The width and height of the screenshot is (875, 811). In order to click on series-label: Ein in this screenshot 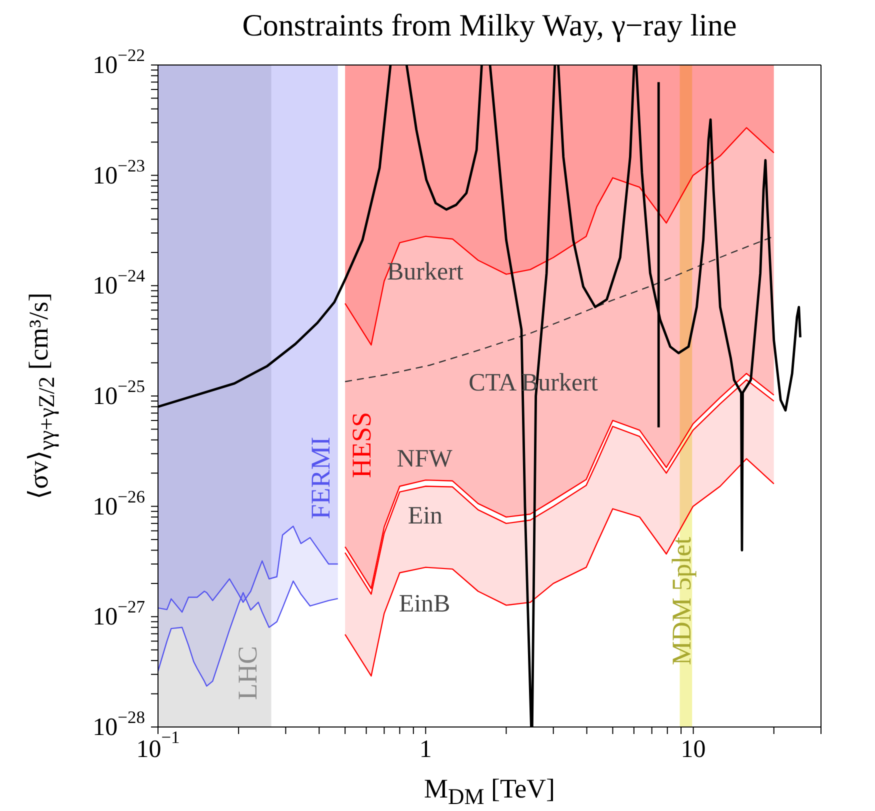, I will do `click(425, 516)`.